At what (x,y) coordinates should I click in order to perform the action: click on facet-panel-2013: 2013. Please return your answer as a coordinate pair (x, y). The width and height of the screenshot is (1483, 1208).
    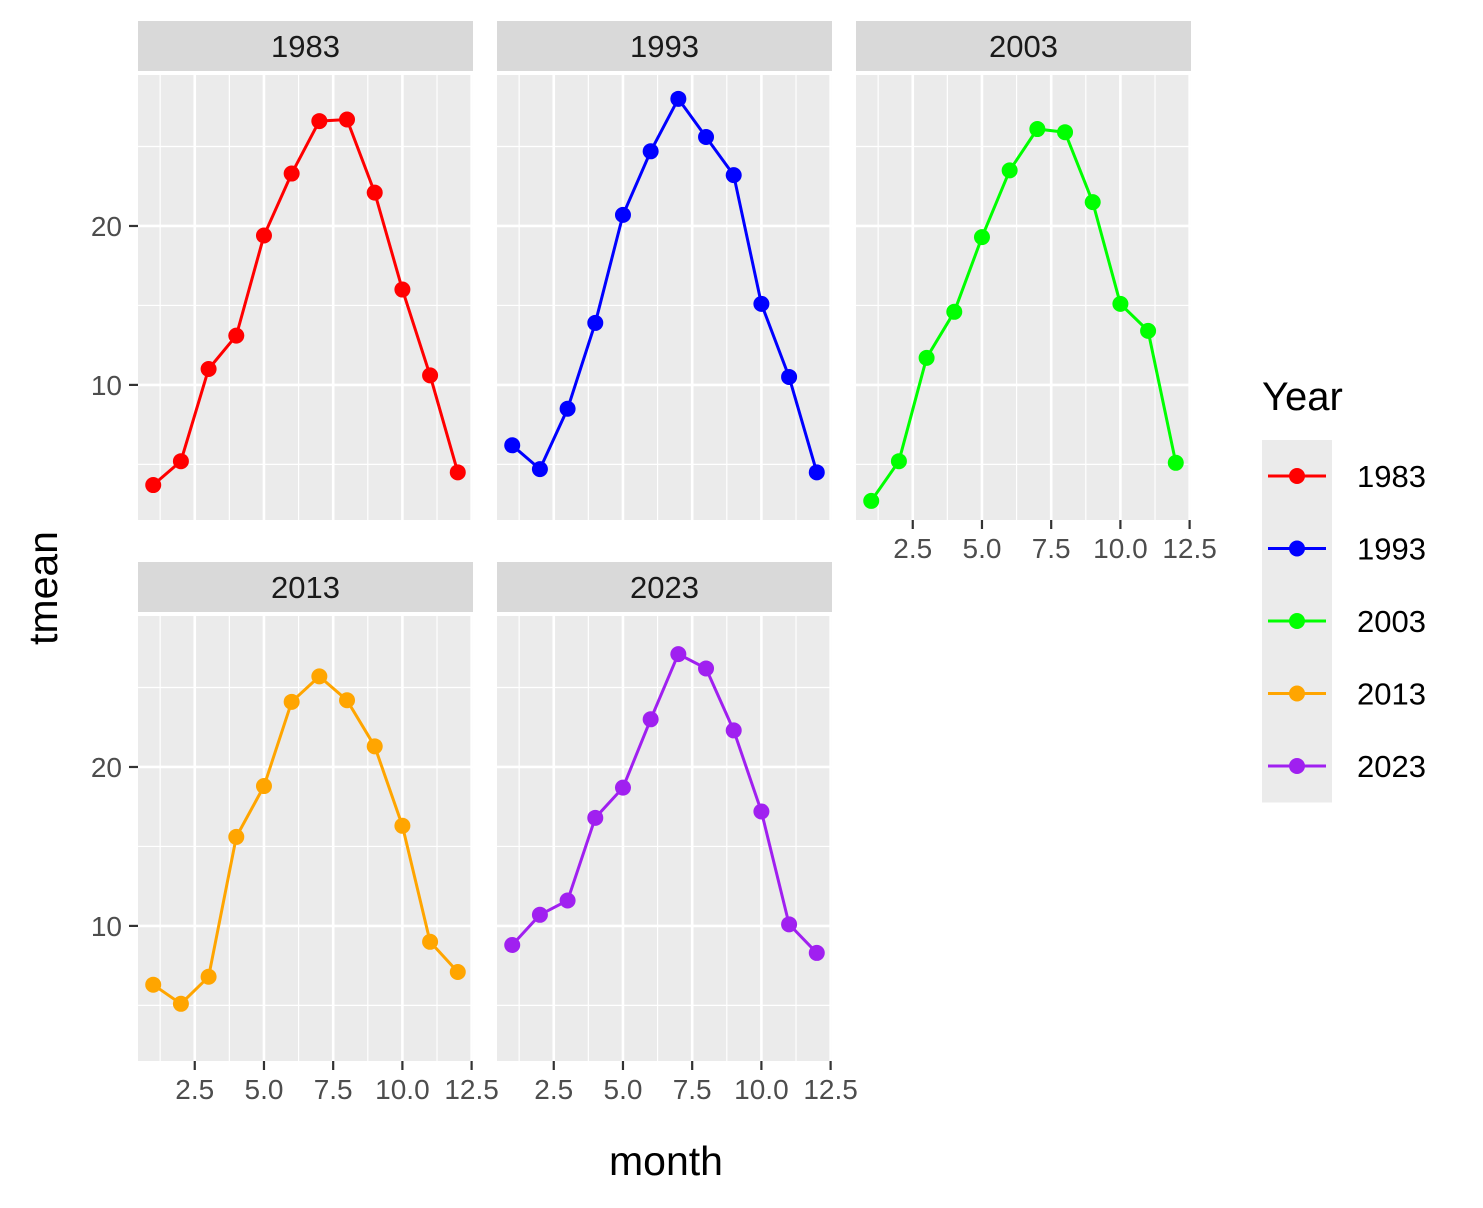
    Looking at the image, I should click on (305, 811).